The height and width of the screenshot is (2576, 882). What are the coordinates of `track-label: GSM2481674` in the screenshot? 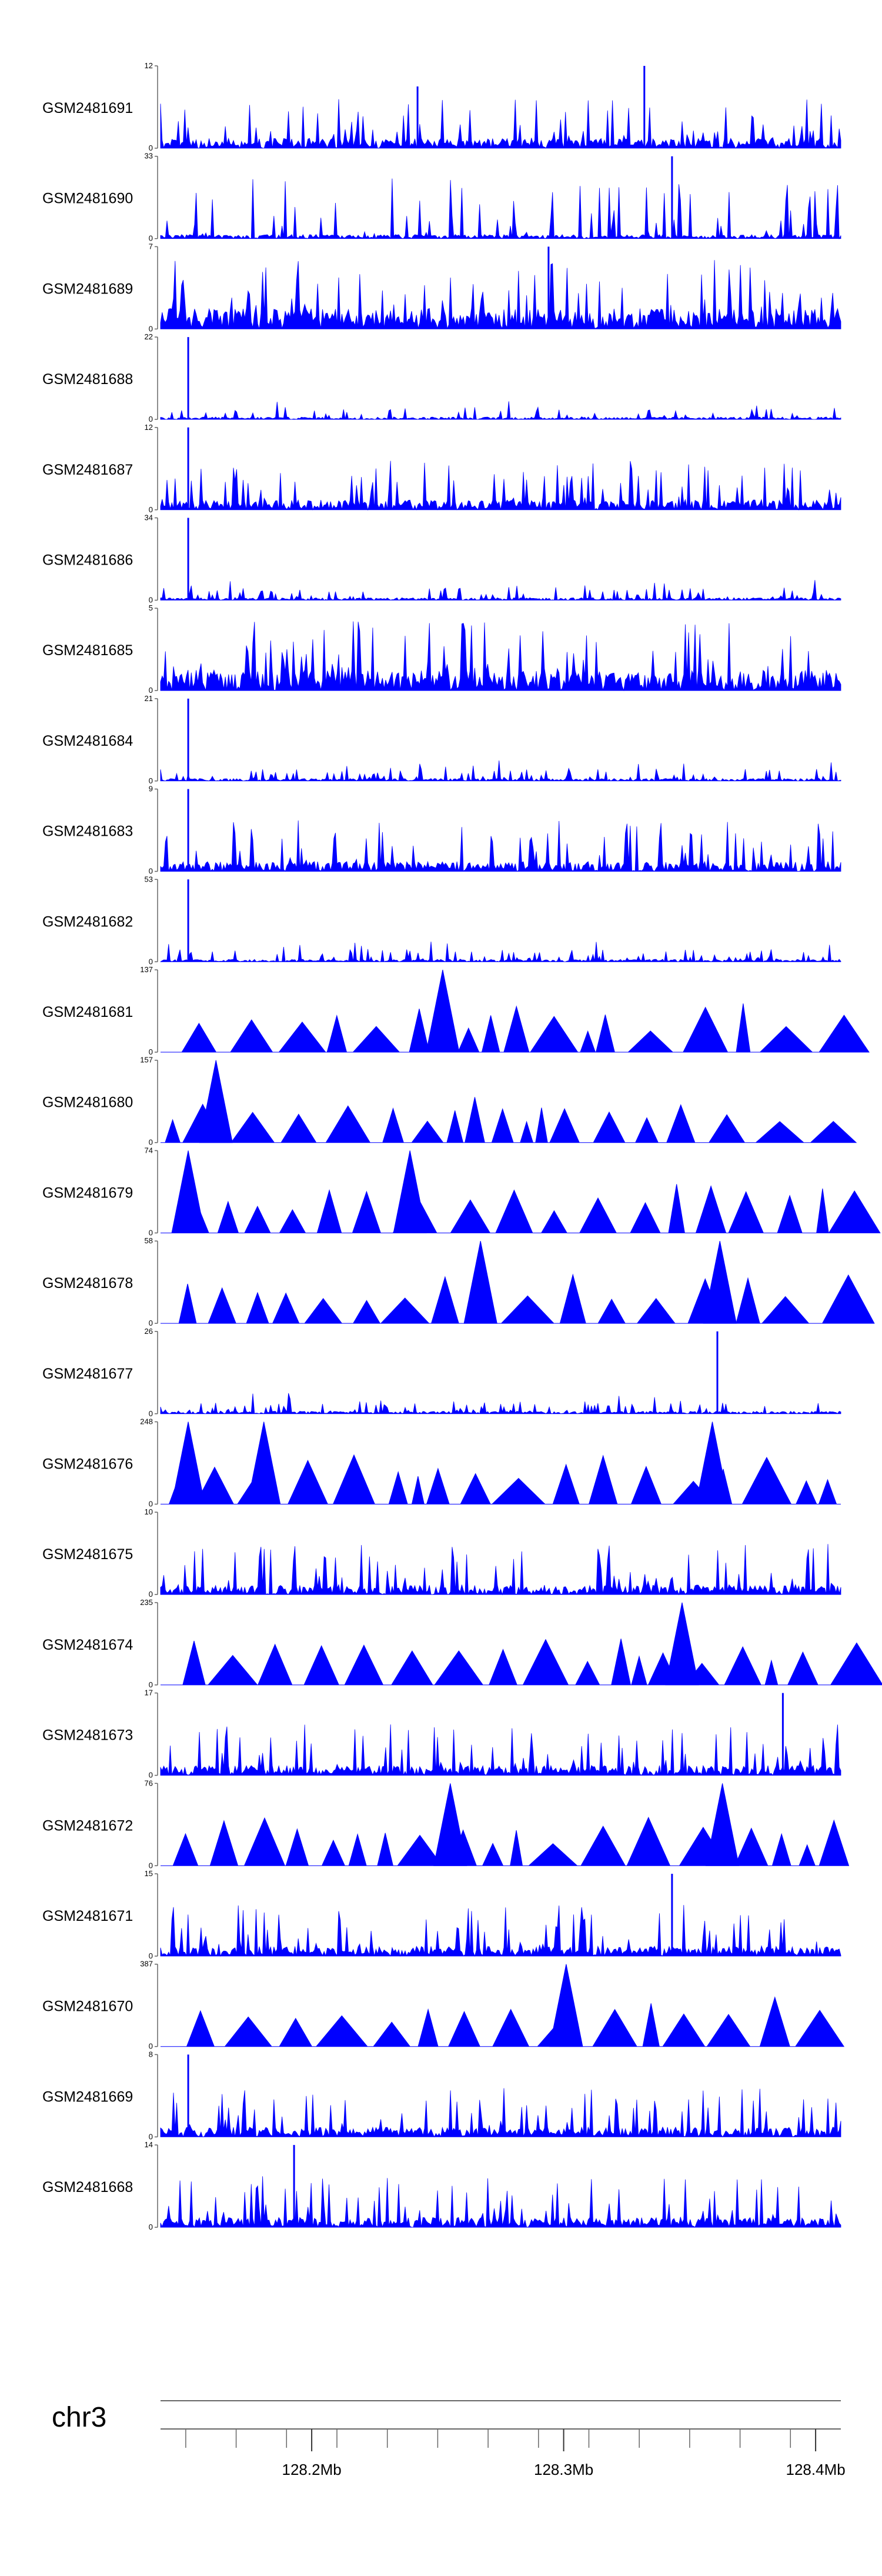 It's located at (87, 1645).